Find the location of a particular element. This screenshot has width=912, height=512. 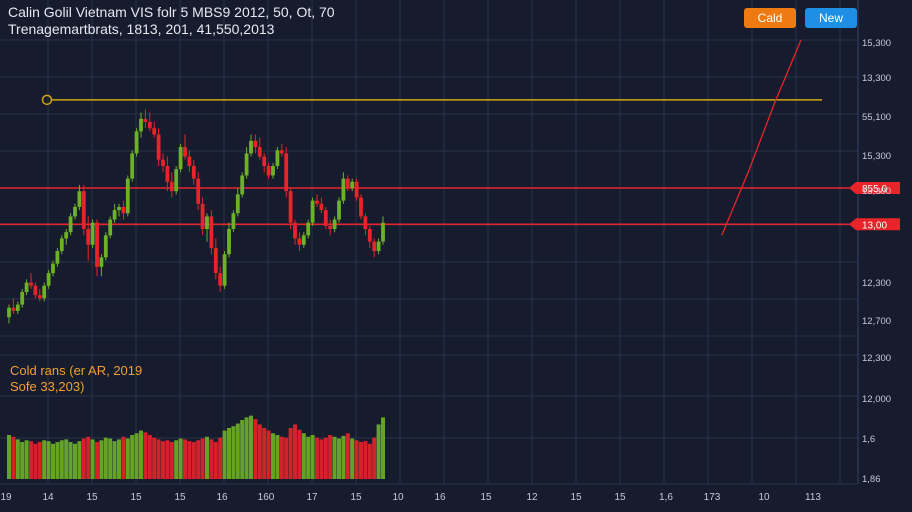

volume-panel-sublabel: Sofe 33,203) is located at coordinates (47, 386).